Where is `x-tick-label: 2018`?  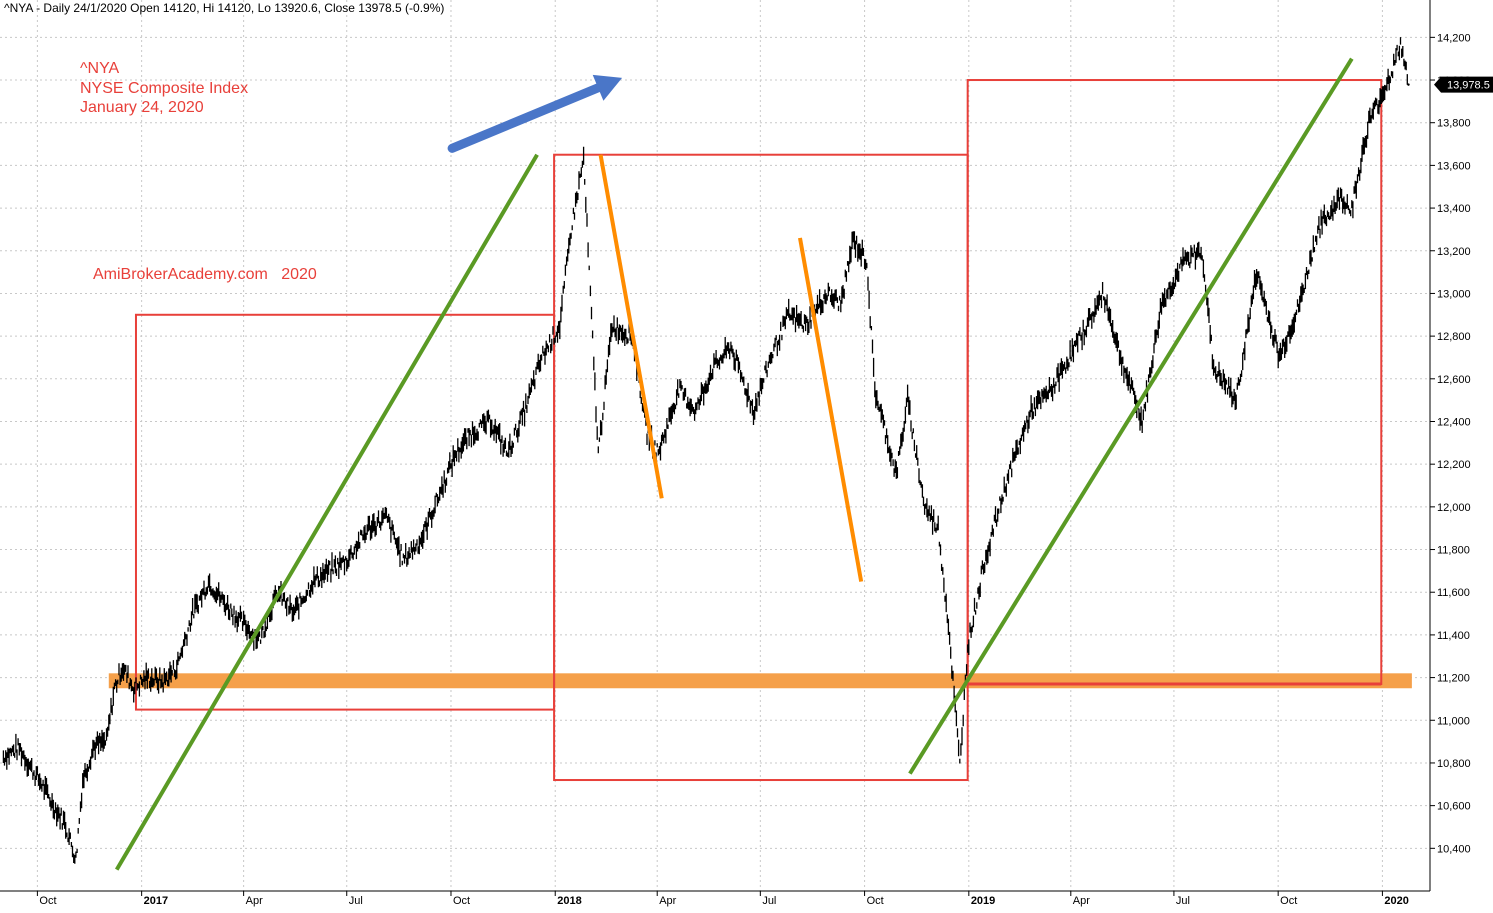
x-tick-label: 2018 is located at coordinates (569, 901).